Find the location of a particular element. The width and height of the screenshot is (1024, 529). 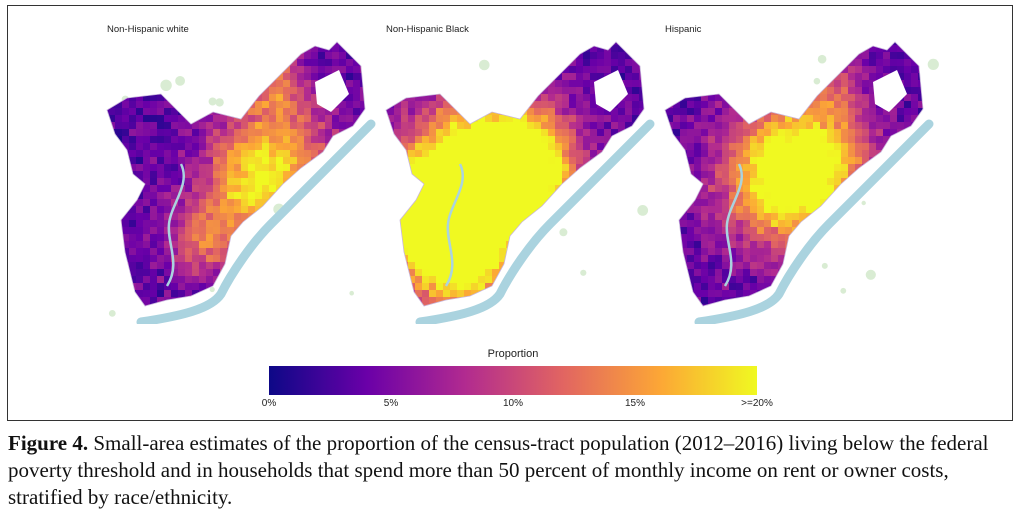

poverty-map is located at coordinates (241, 182).